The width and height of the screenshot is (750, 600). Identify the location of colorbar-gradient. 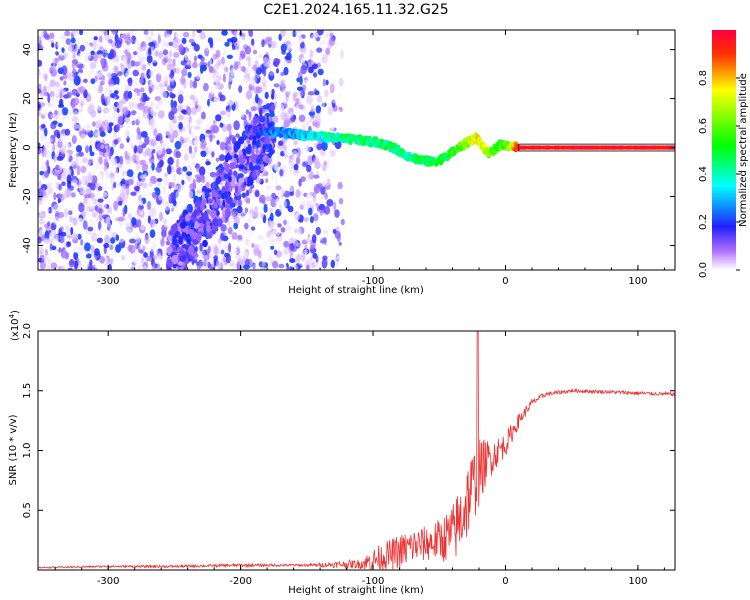
(724, 150).